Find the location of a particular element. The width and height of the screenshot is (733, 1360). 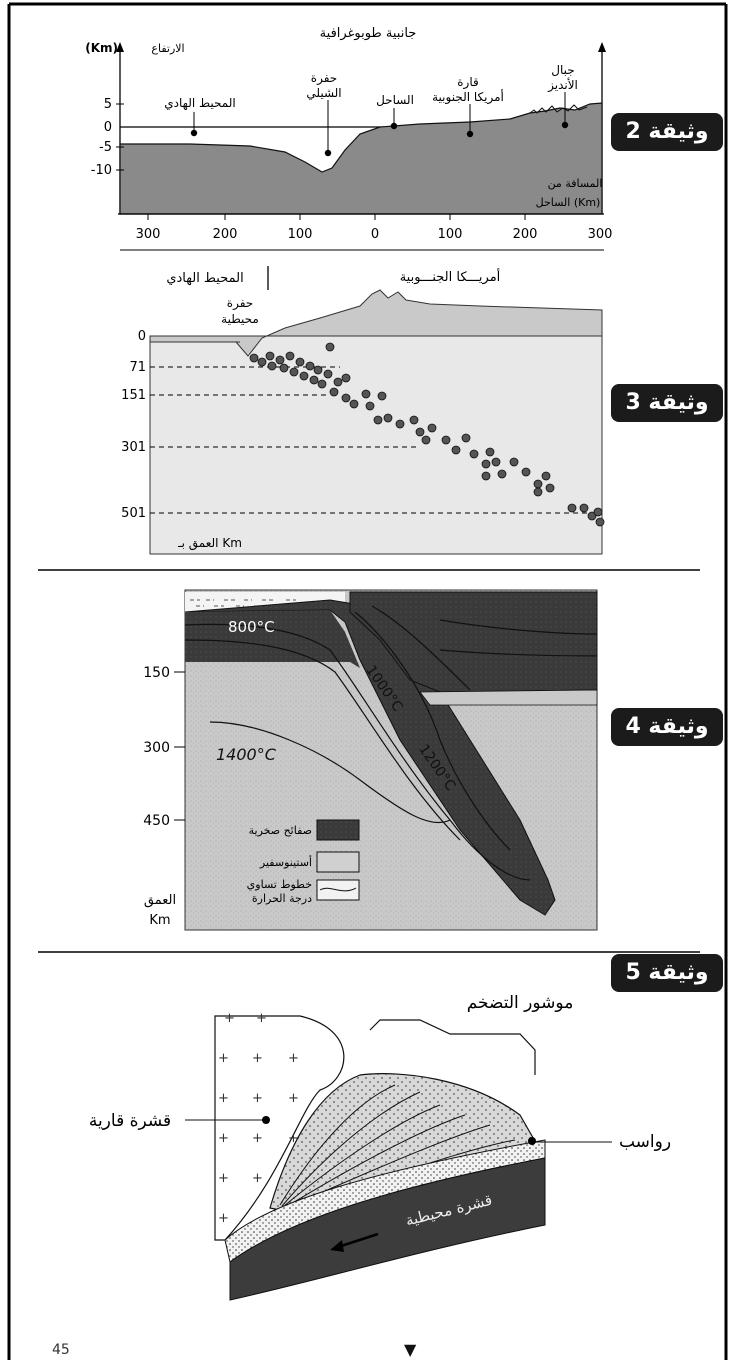

doc4-isotherm-1400: 1400°C is located at coordinates (246, 754).